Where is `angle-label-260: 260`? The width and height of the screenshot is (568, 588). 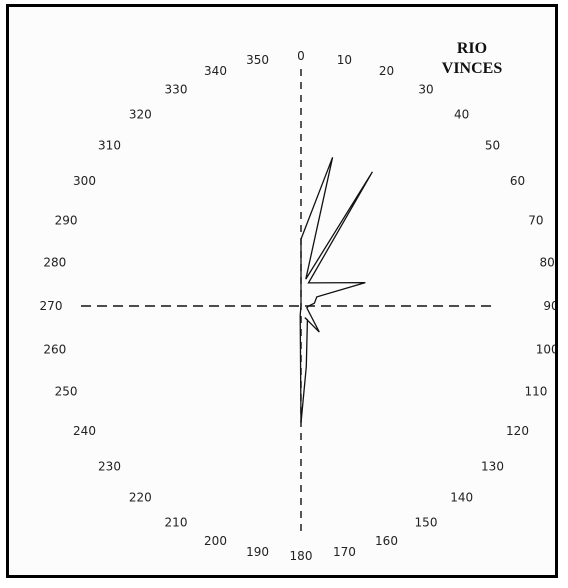
angle-label-260: 260 is located at coordinates (54, 349).